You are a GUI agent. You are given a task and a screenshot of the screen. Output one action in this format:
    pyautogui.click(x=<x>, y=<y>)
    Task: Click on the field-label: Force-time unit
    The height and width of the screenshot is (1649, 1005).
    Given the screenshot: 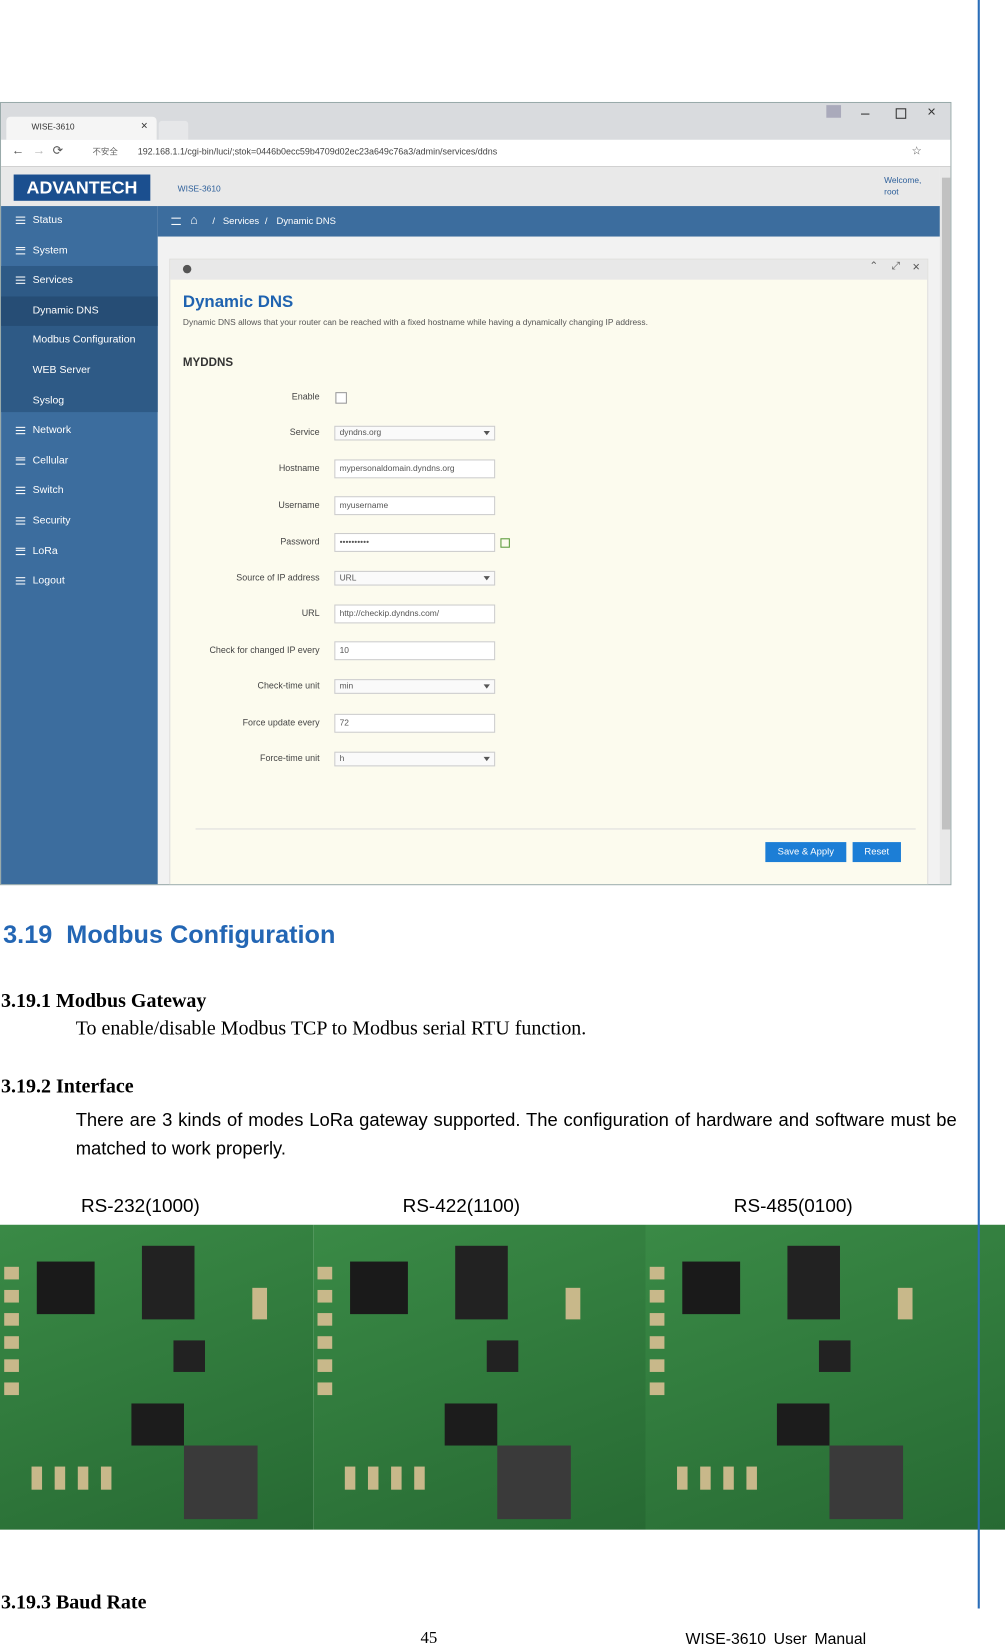 What is the action you would take?
    pyautogui.click(x=289, y=758)
    